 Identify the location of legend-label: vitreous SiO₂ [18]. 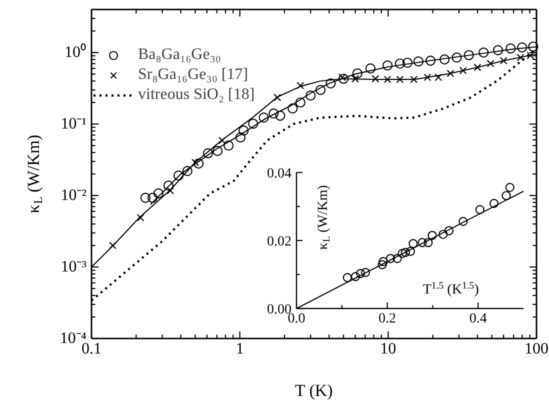
(196, 95).